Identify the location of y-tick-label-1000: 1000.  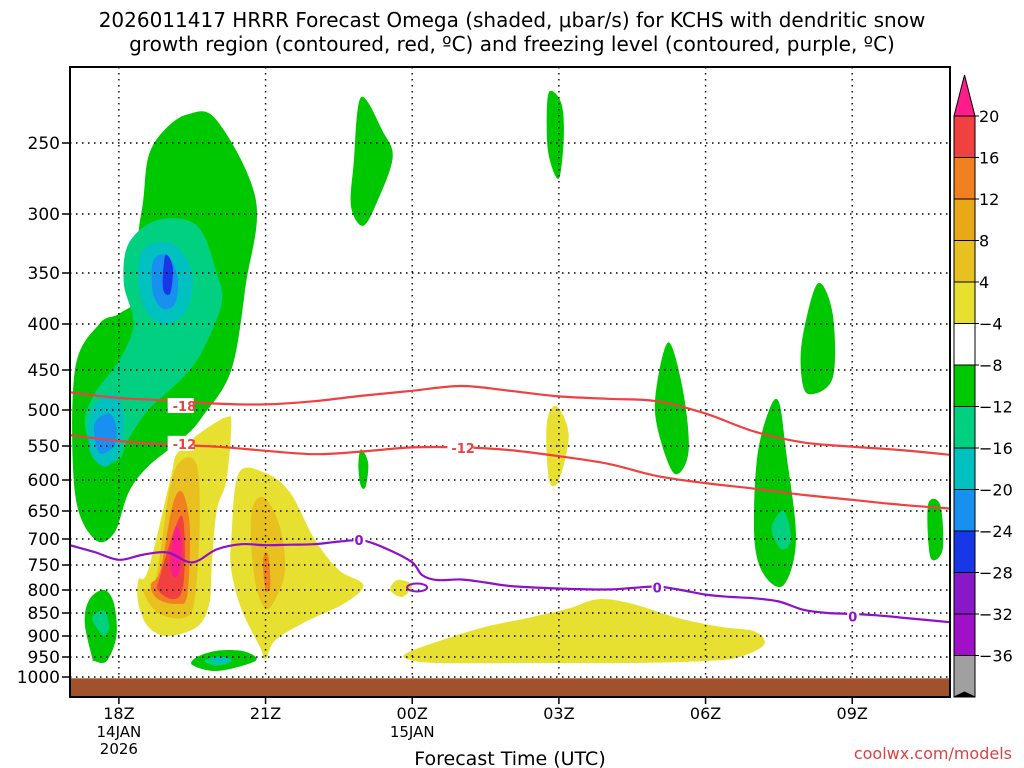
(38, 678).